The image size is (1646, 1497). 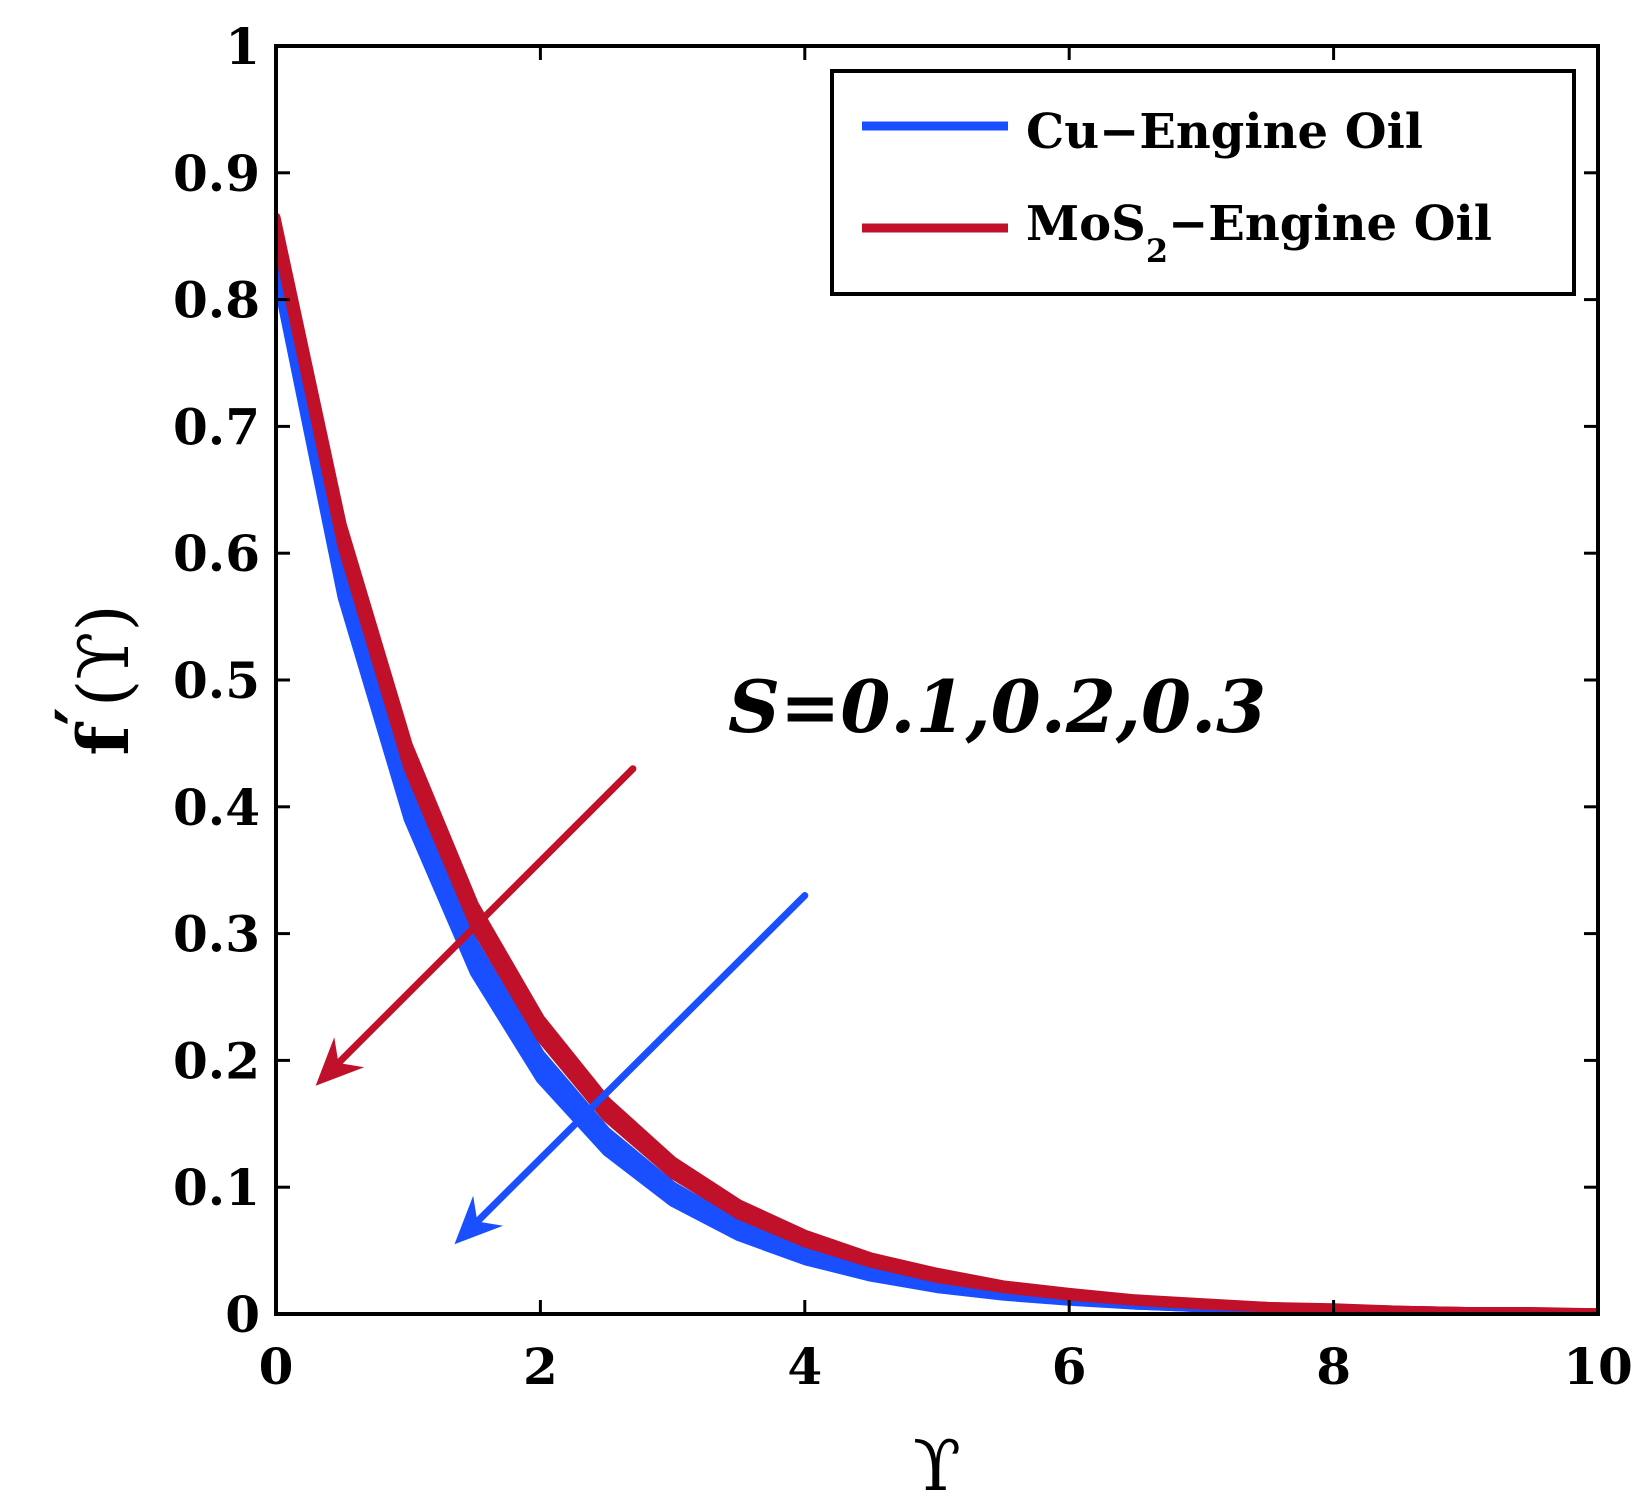 I want to click on arrow-layer, so click(x=562, y=1005).